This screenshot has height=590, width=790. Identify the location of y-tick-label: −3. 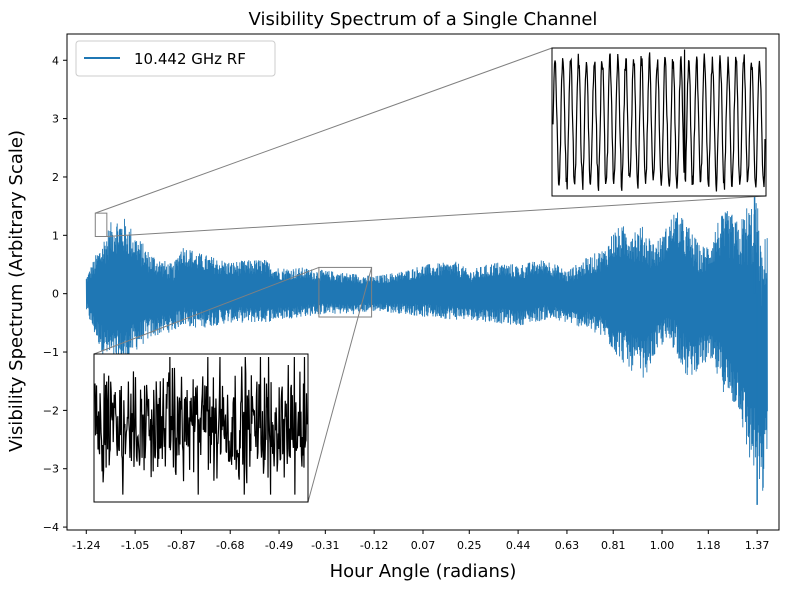
(51, 469).